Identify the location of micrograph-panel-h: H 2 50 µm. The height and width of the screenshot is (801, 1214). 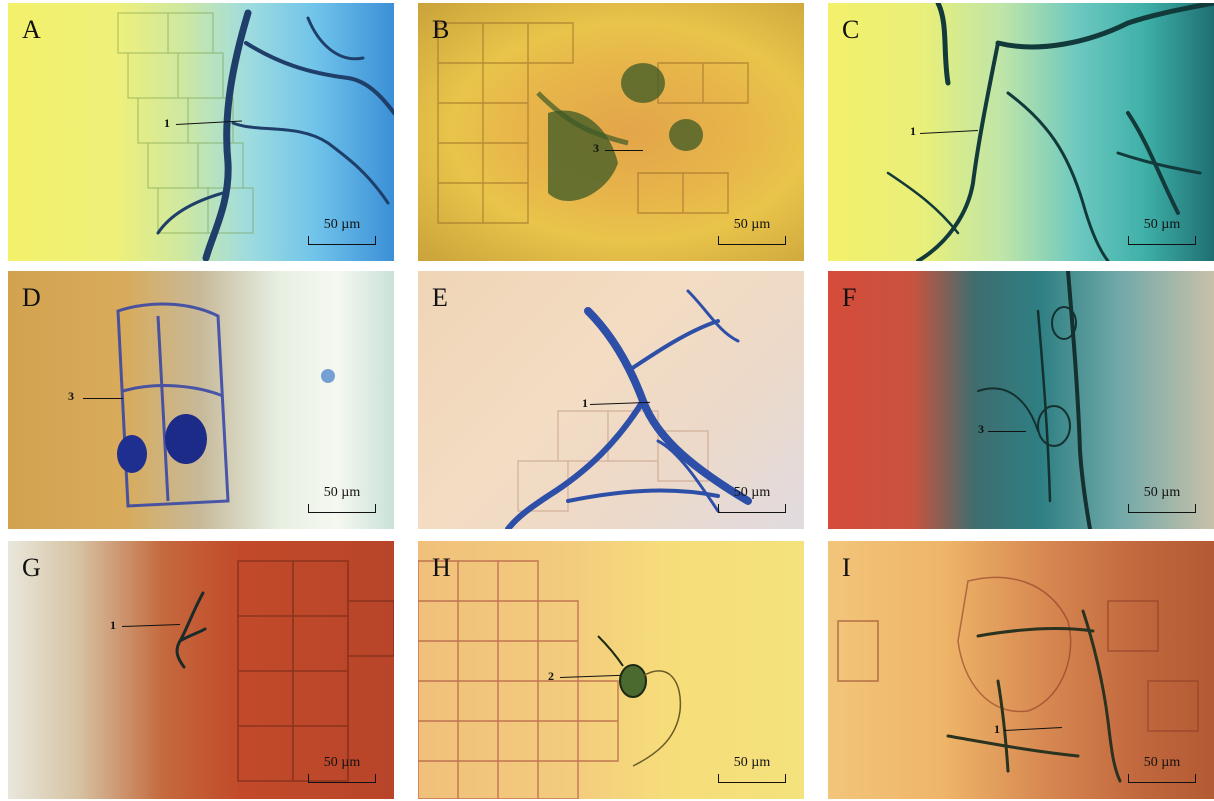
(611, 670).